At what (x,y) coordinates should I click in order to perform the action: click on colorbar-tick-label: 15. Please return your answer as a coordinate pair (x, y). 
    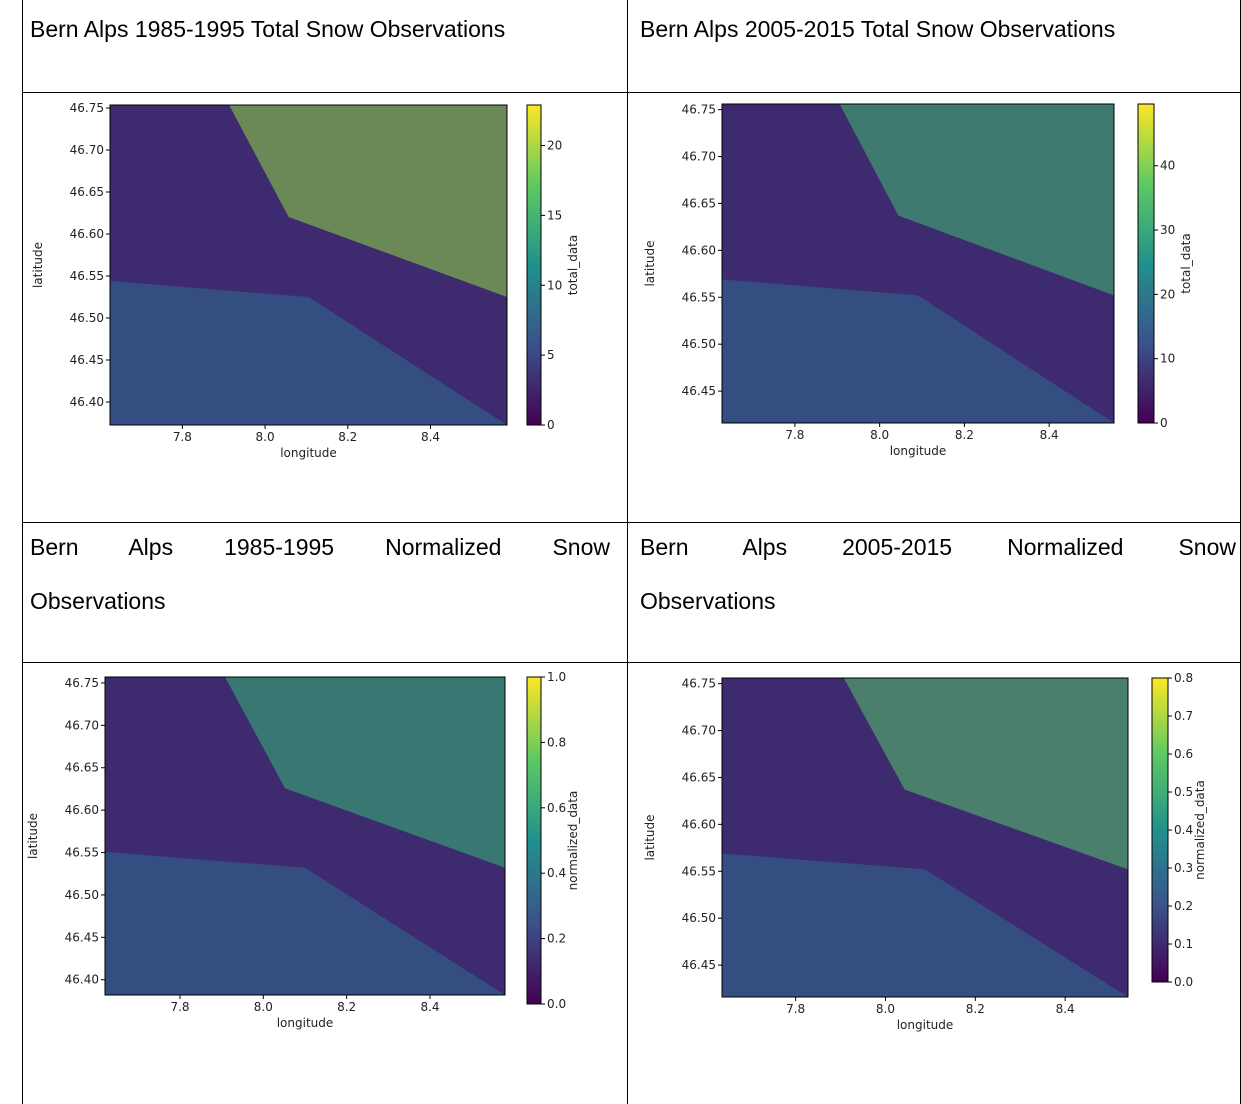
    Looking at the image, I should click on (554, 215).